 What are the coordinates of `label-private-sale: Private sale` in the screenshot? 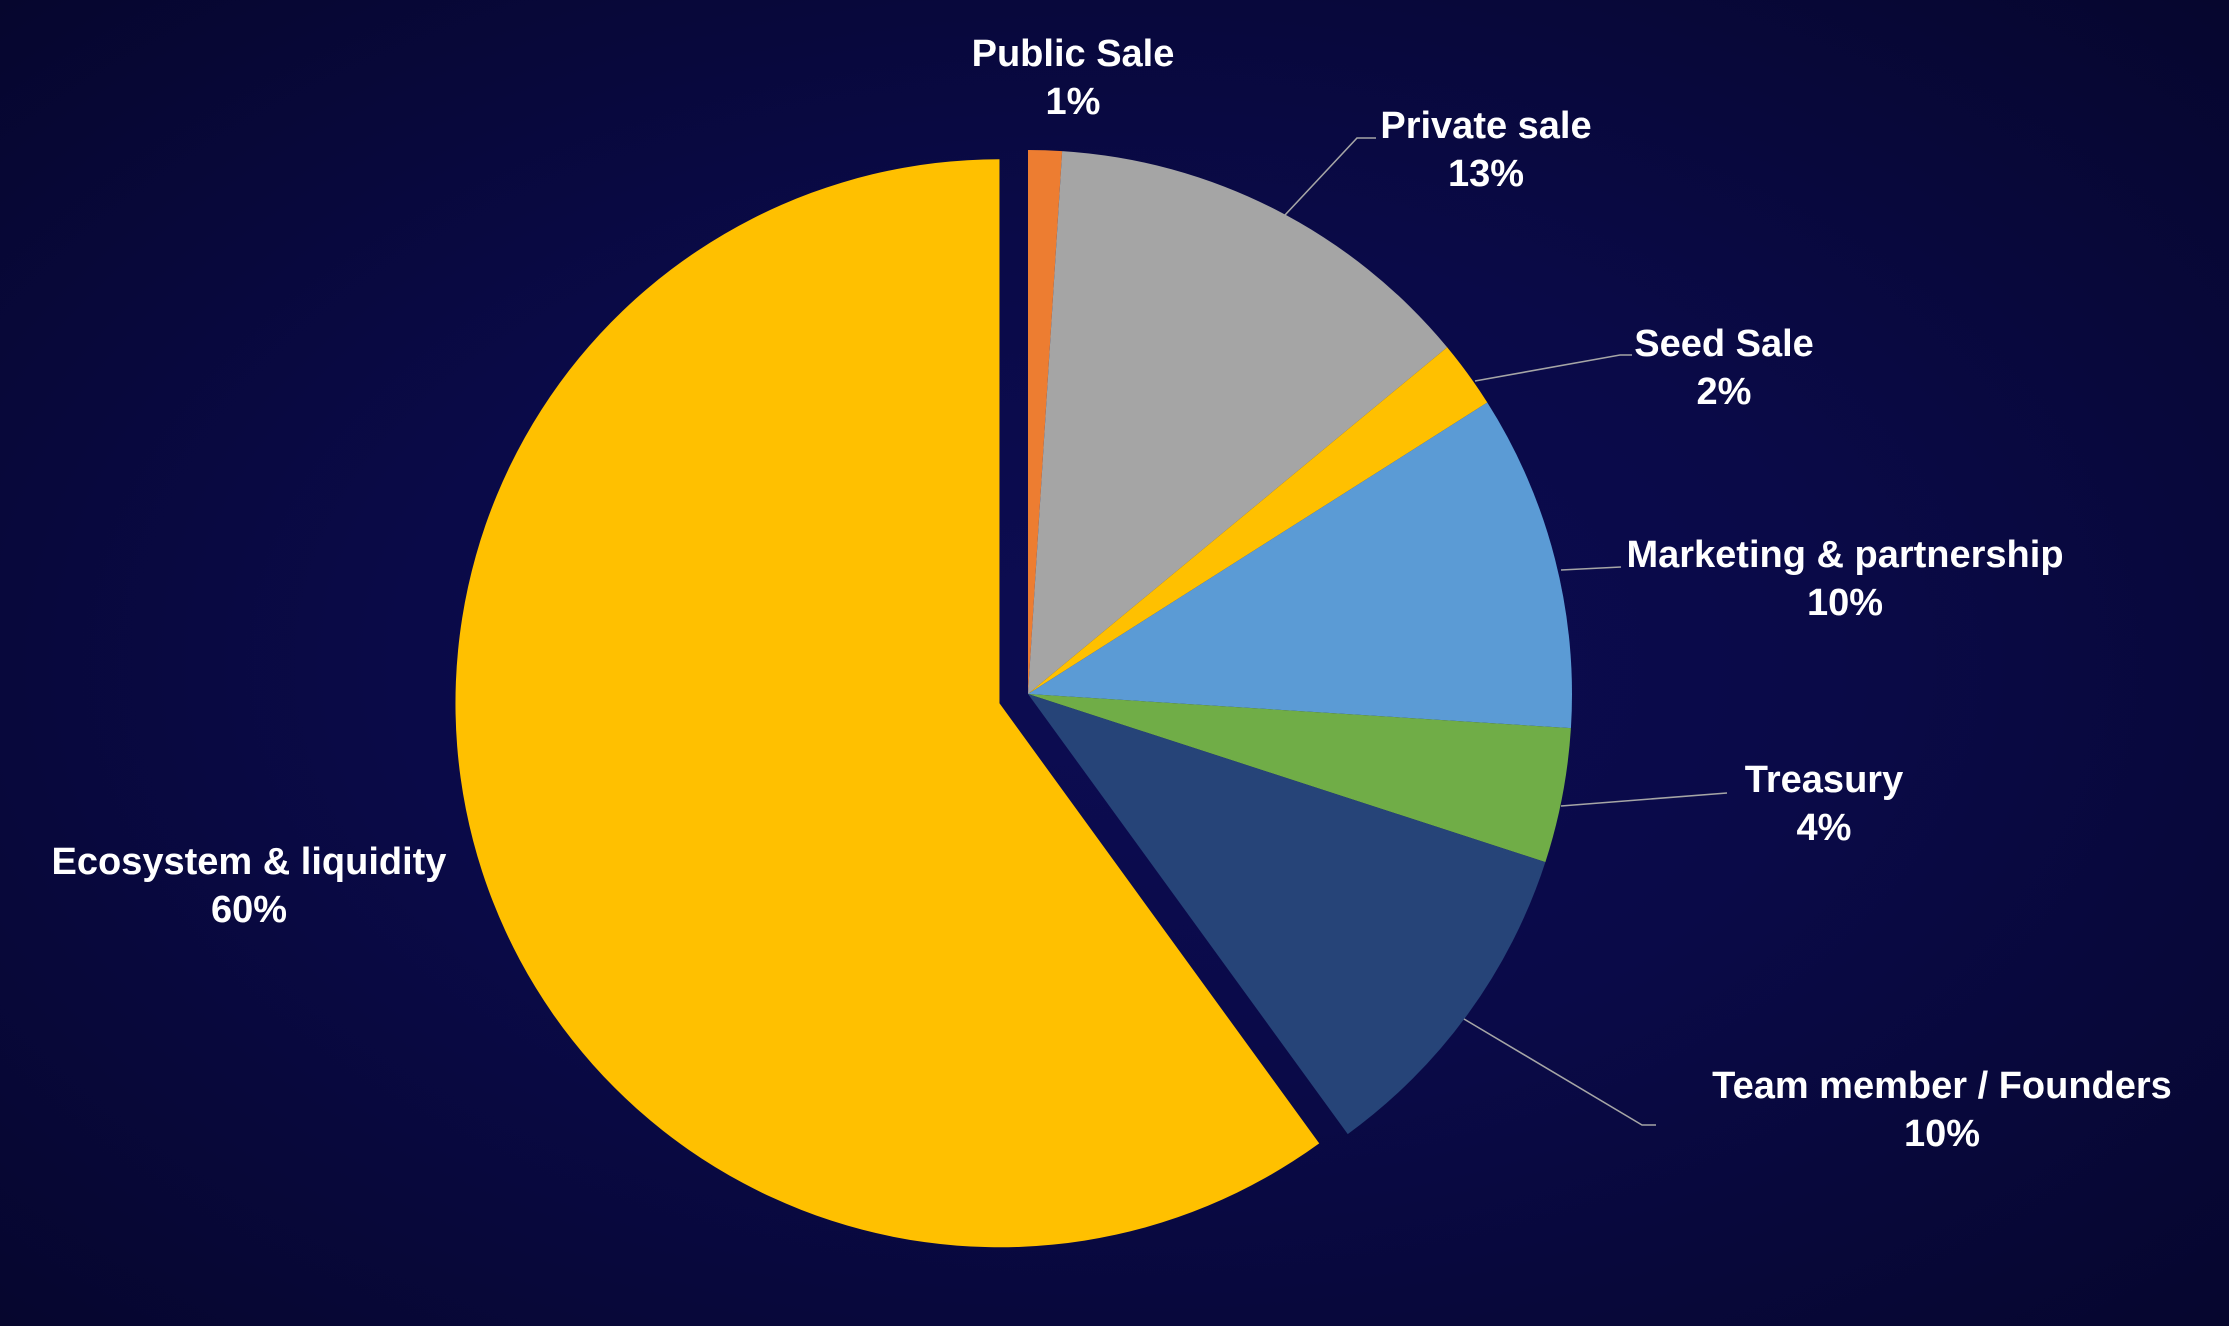 It's located at (1485, 126).